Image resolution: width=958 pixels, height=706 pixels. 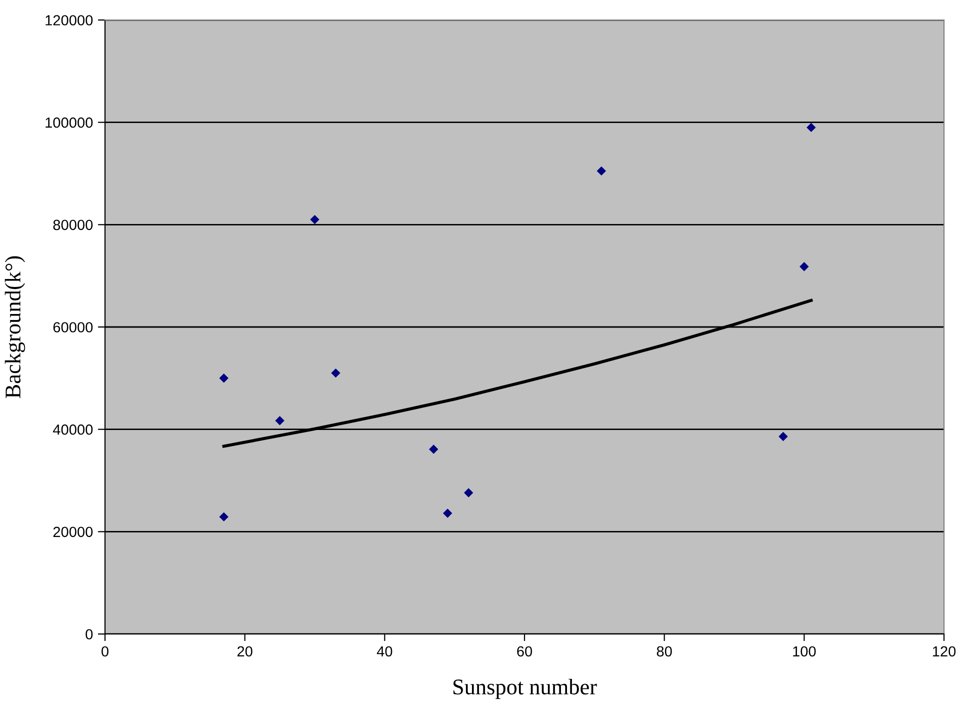 What do you see at coordinates (72, 429) in the screenshot?
I see `y-tick-label: 40000` at bounding box center [72, 429].